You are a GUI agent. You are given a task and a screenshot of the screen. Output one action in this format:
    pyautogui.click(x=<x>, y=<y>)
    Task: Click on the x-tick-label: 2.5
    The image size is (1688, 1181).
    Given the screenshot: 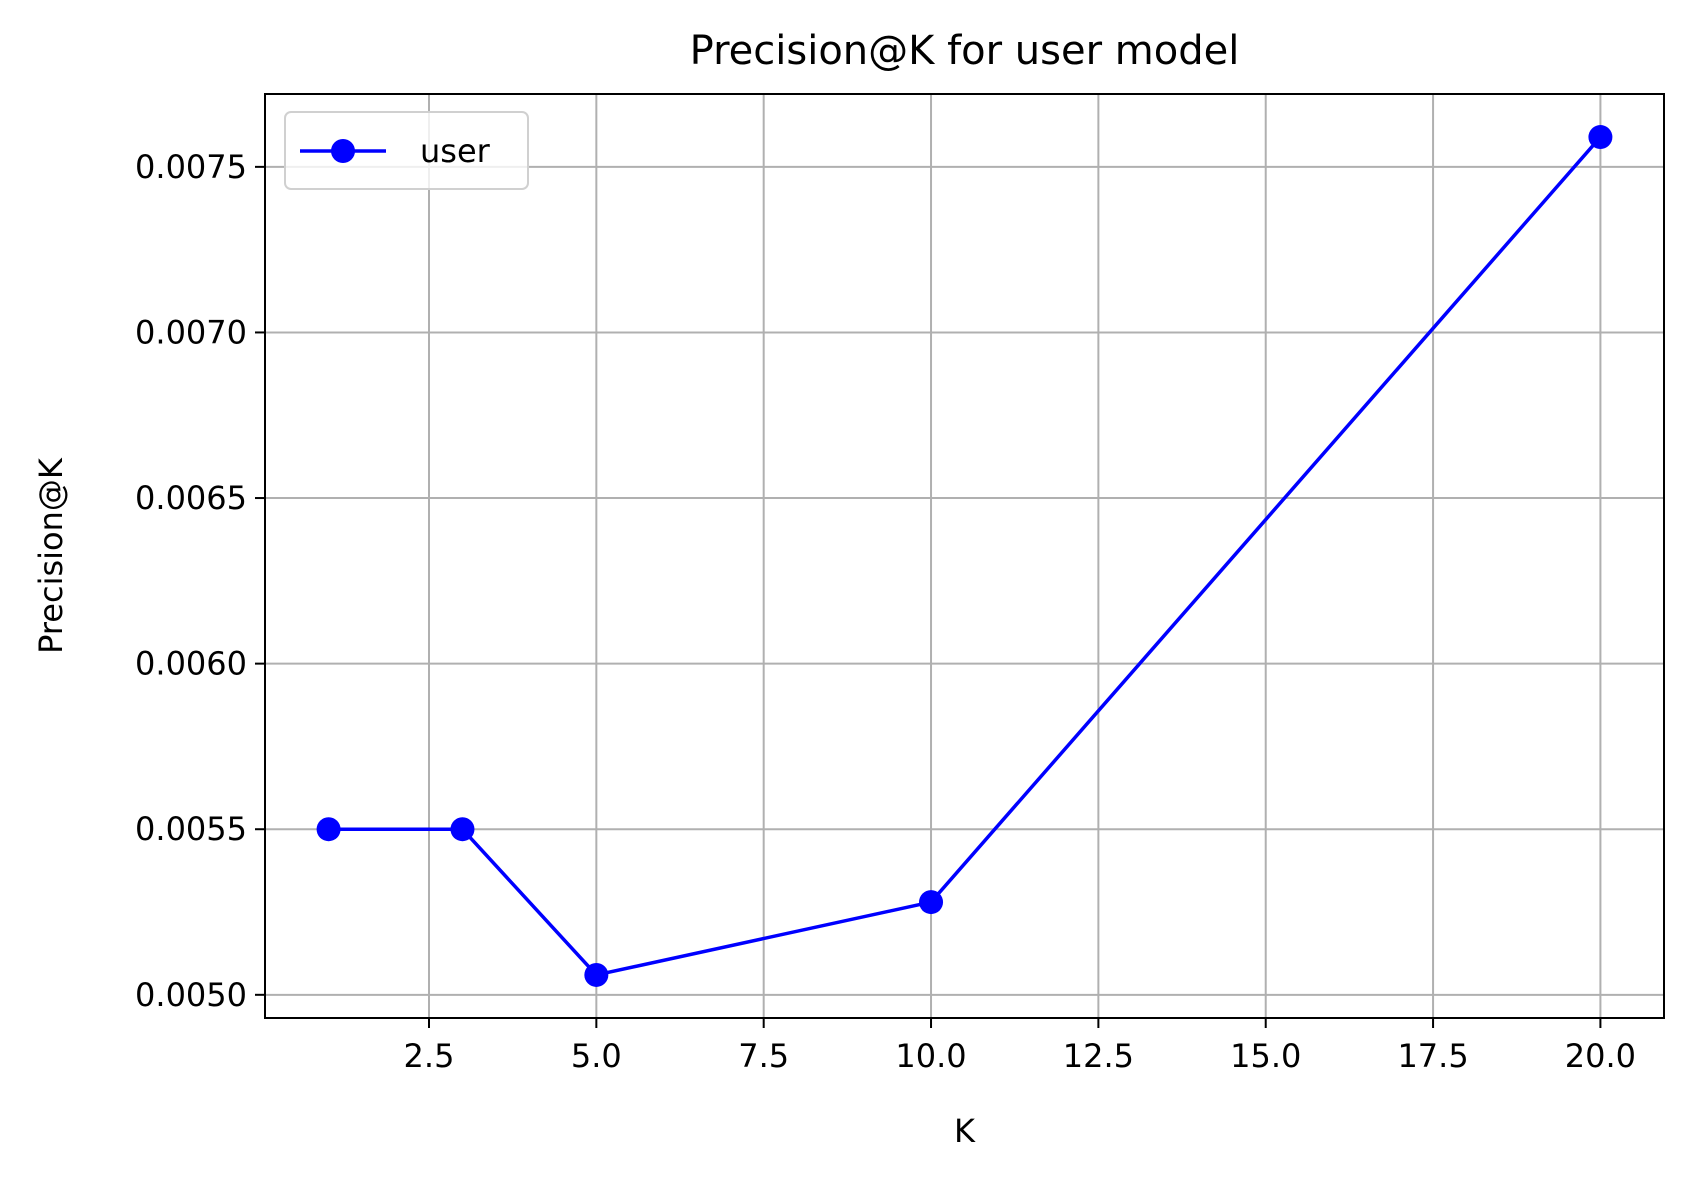 What is the action you would take?
    pyautogui.click(x=429, y=1056)
    